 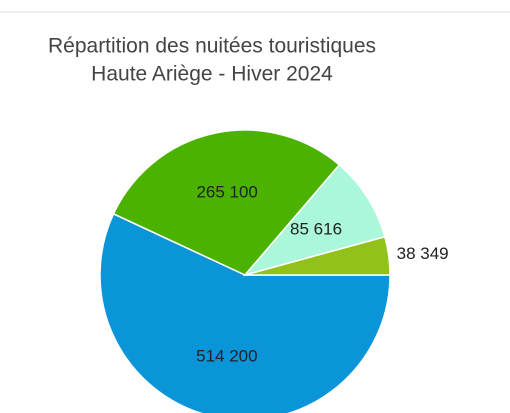 What do you see at coordinates (316, 228) in the screenshot?
I see `data-label: 85 616` at bounding box center [316, 228].